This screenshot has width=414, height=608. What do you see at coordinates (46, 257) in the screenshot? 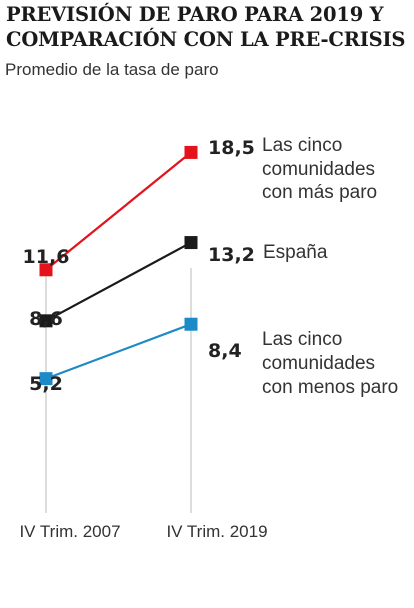
I see `data-label: 11,6` at bounding box center [46, 257].